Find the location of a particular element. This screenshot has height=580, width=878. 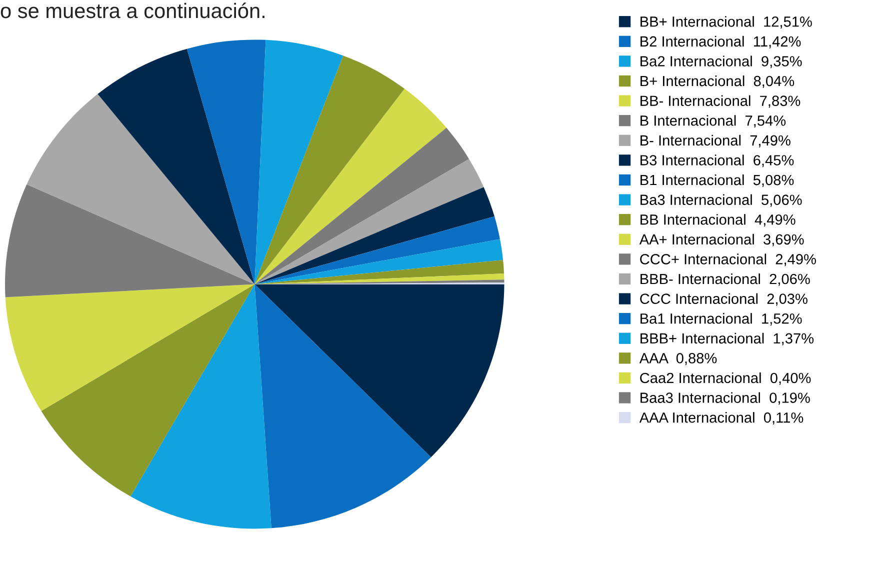

legend-label: AAA 0,88% is located at coordinates (678, 359).